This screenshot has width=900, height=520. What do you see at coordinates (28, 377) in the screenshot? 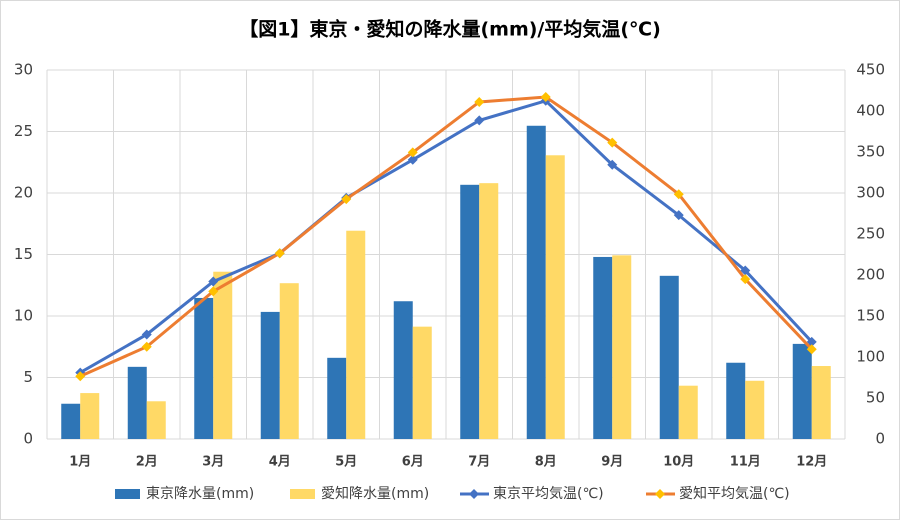
I see `y-tick-label: 5` at bounding box center [28, 377].